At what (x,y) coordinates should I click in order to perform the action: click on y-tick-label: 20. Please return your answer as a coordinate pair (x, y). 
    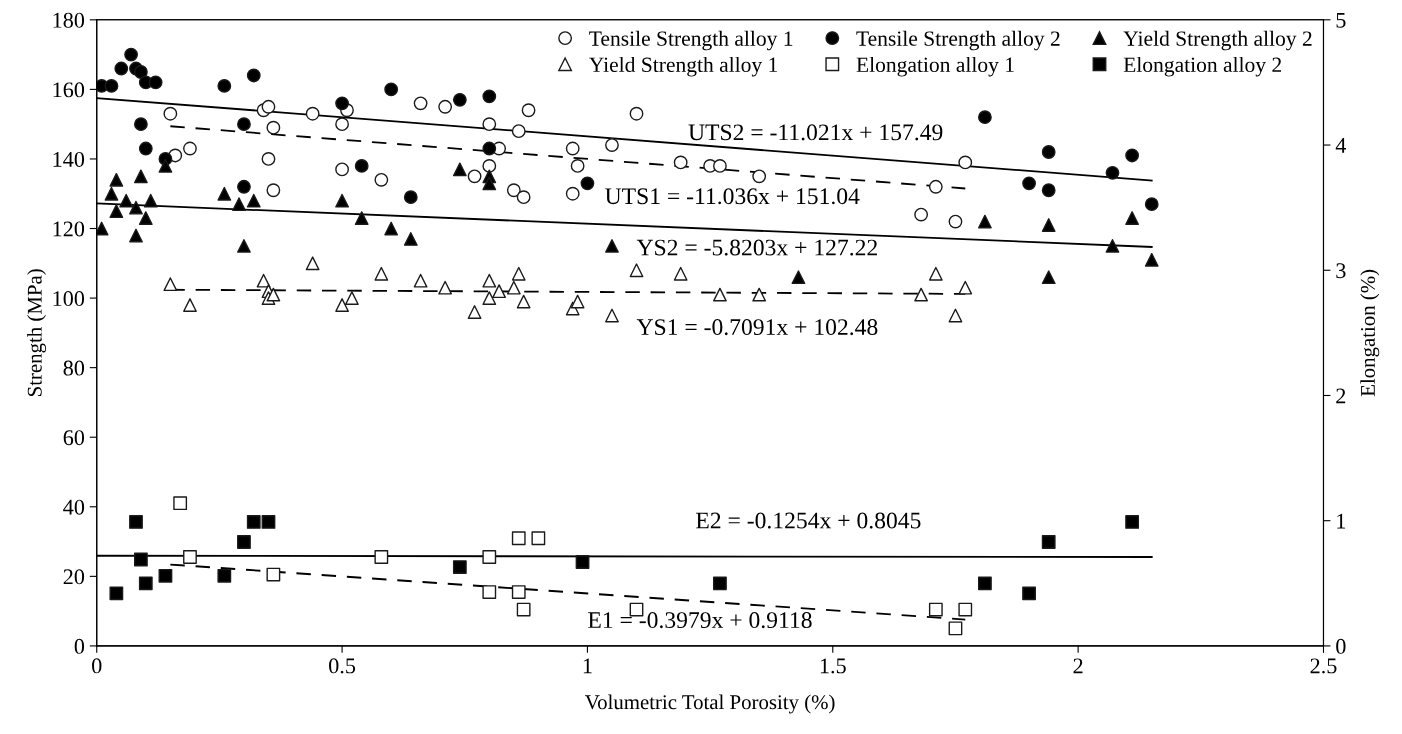
    Looking at the image, I should click on (74, 577).